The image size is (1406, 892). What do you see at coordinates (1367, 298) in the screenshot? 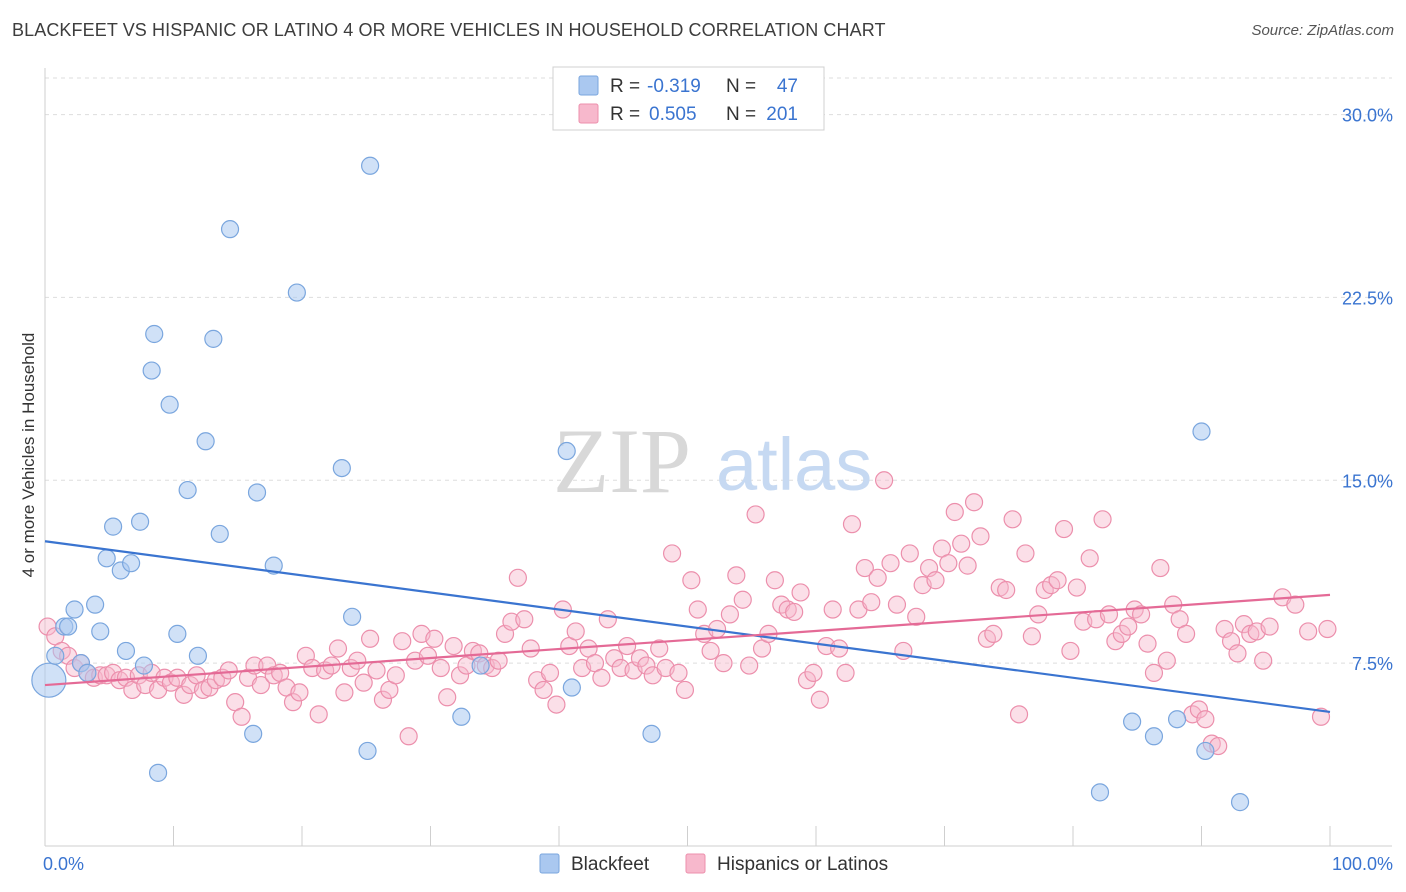
I see `y-tick-label: 22.5%` at bounding box center [1367, 298].